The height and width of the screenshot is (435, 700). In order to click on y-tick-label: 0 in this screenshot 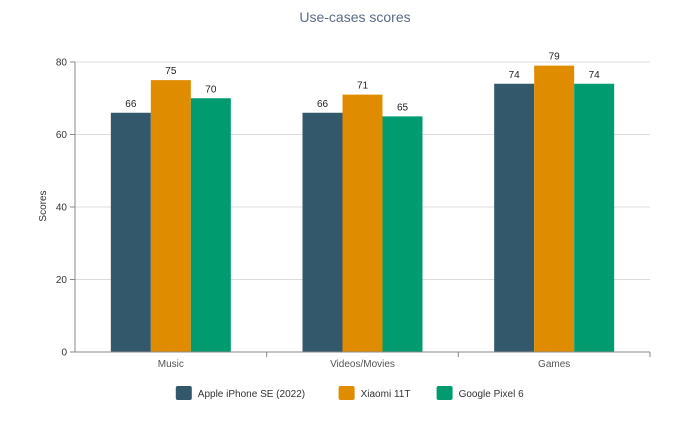, I will do `click(64, 353)`.